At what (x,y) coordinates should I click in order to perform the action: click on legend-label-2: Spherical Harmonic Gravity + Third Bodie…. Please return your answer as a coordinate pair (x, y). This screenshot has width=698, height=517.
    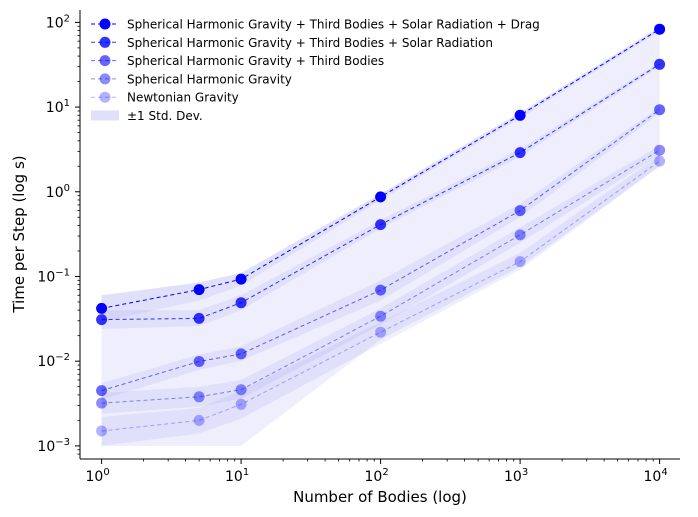
    Looking at the image, I should click on (255, 61).